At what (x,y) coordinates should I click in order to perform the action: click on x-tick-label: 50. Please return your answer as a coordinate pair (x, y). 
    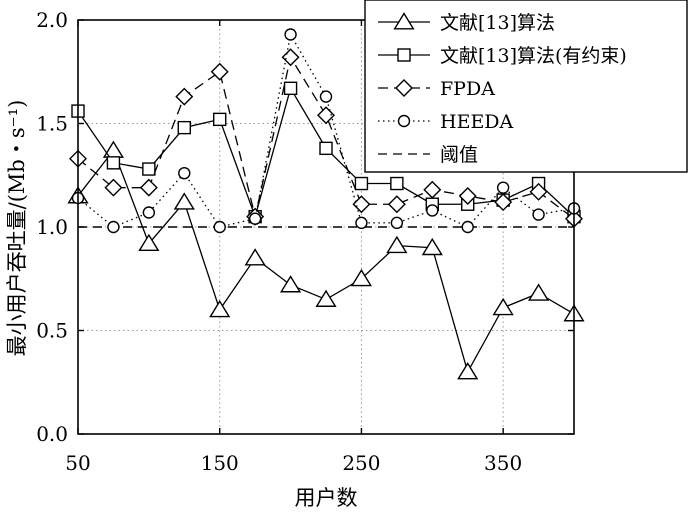
    Looking at the image, I should click on (77, 463).